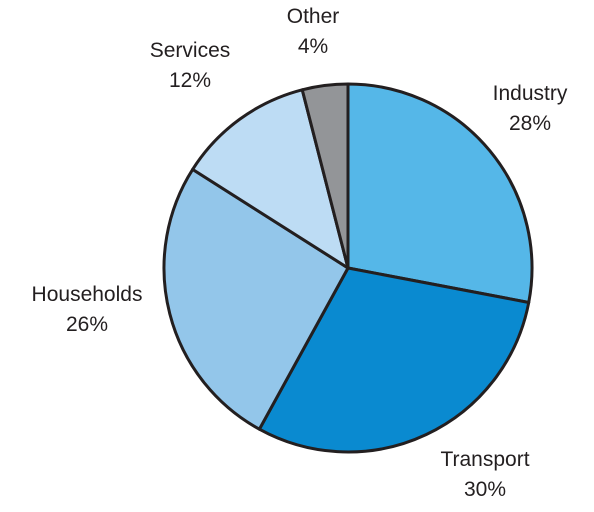 The height and width of the screenshot is (512, 594). What do you see at coordinates (270, 179) in the screenshot?
I see `pie-slice-services` at bounding box center [270, 179].